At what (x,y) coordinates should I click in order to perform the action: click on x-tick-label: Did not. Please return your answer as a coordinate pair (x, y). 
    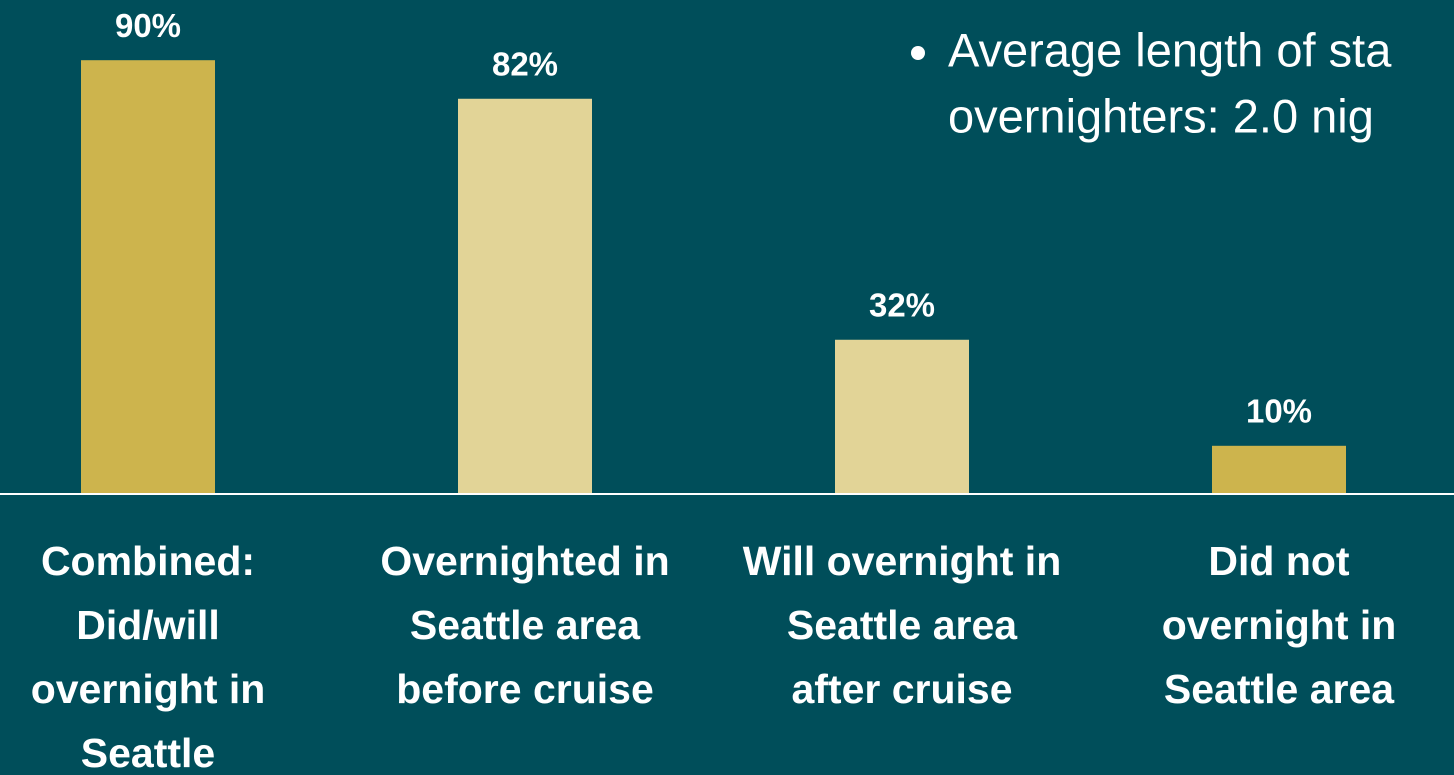
    Looking at the image, I should click on (1279, 561).